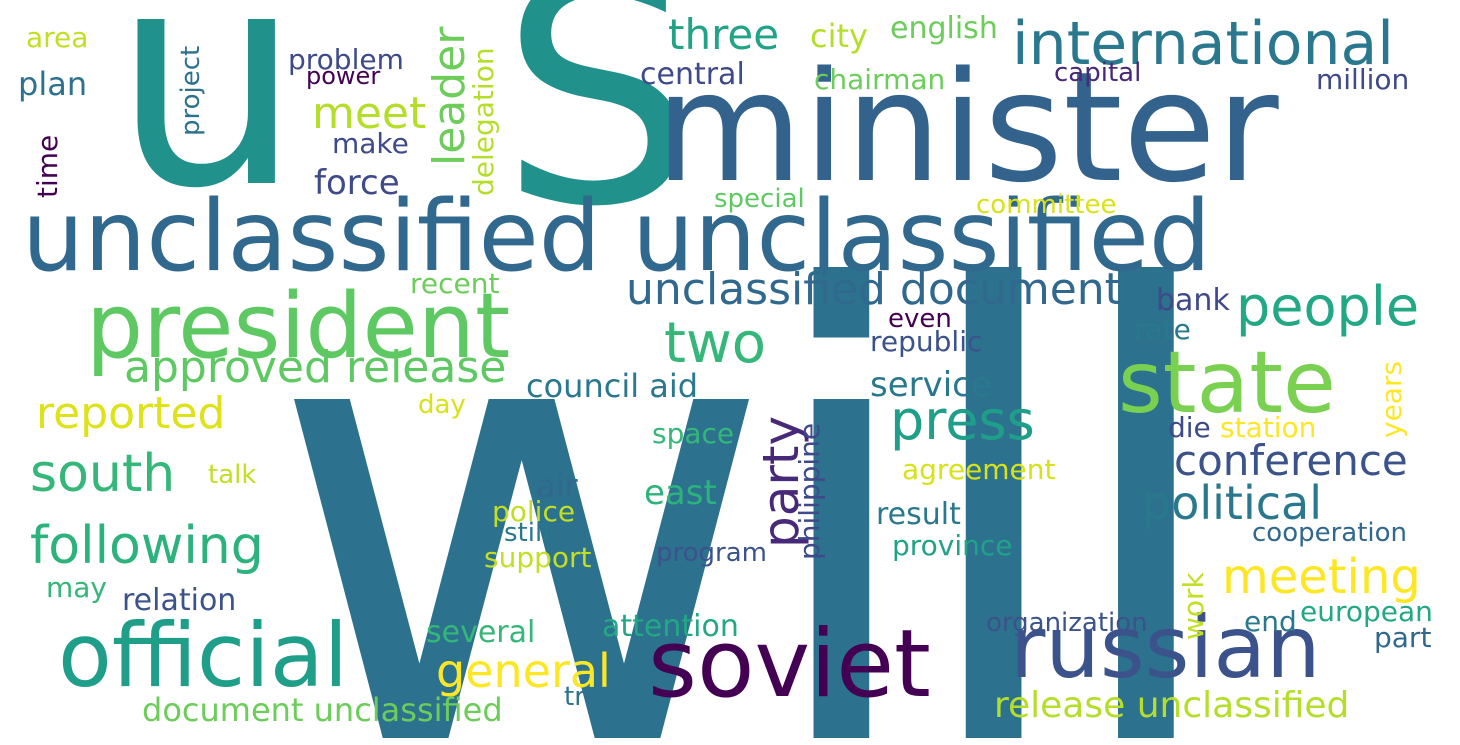 The image size is (1460, 745). What do you see at coordinates (442, 405) in the screenshot?
I see `word-day: day` at bounding box center [442, 405].